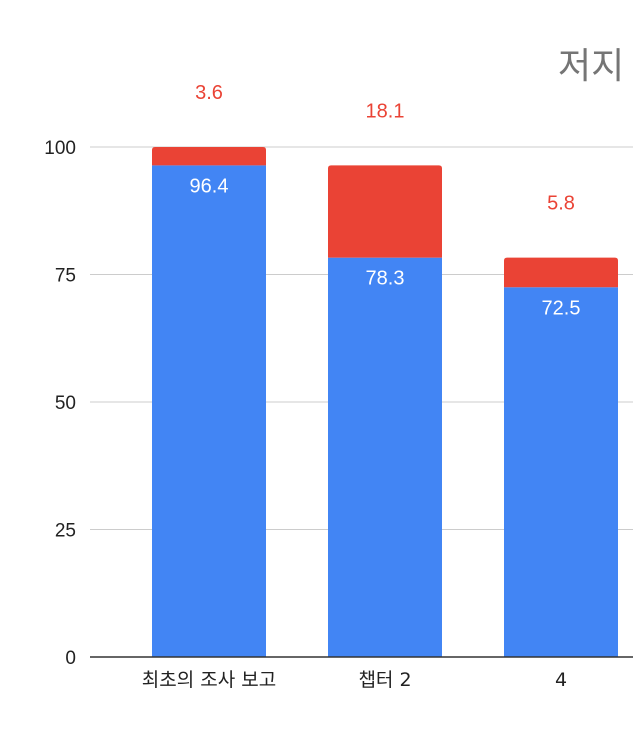 This screenshot has width=633, height=730. Describe the element at coordinates (209, 93) in the screenshot. I see `data-label: 3.6` at that location.